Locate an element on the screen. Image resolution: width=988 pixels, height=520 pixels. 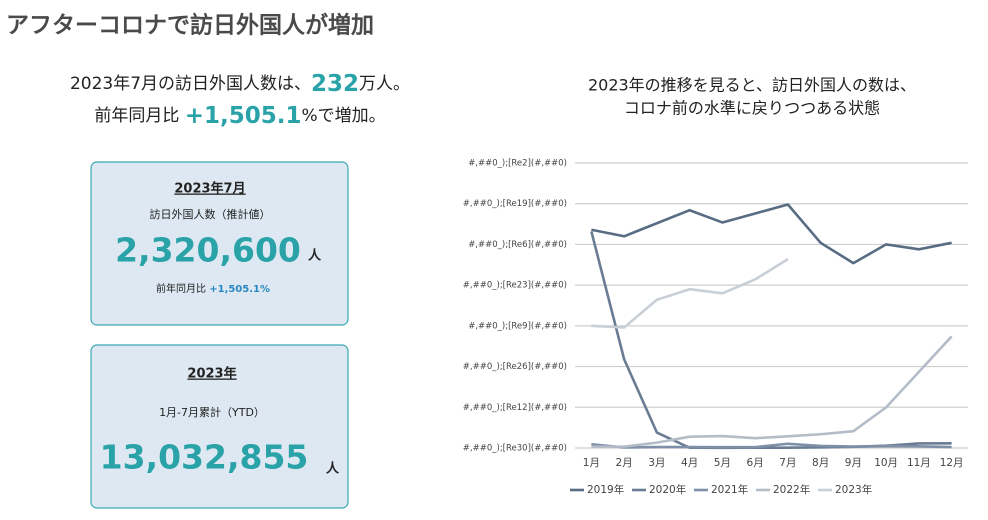
x-tick-label: 12月 is located at coordinates (952, 463).